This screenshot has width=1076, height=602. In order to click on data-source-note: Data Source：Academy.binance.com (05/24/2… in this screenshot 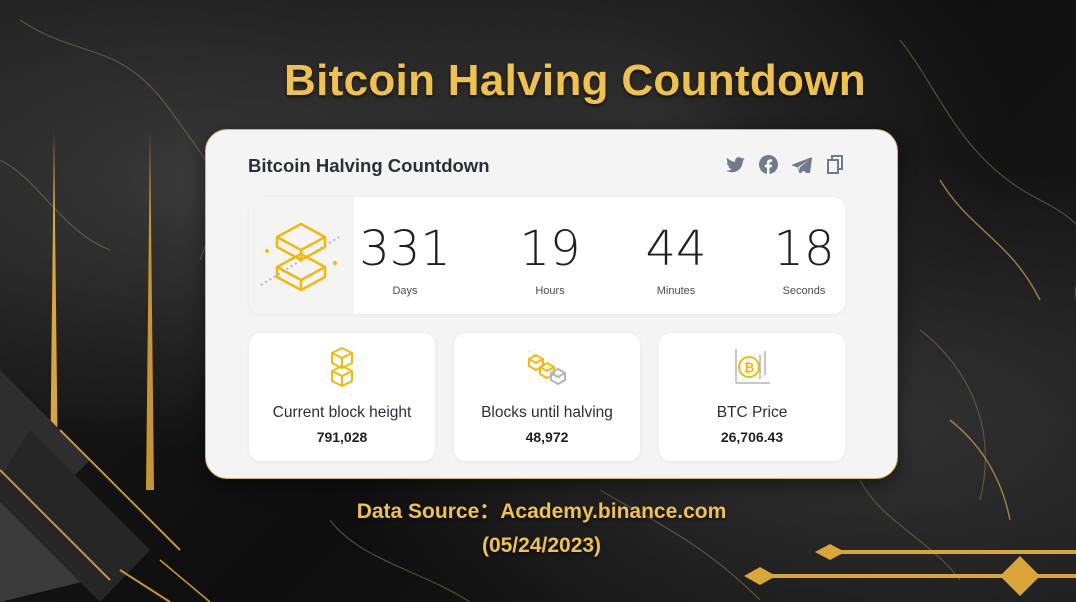, I will do `click(538, 529)`.